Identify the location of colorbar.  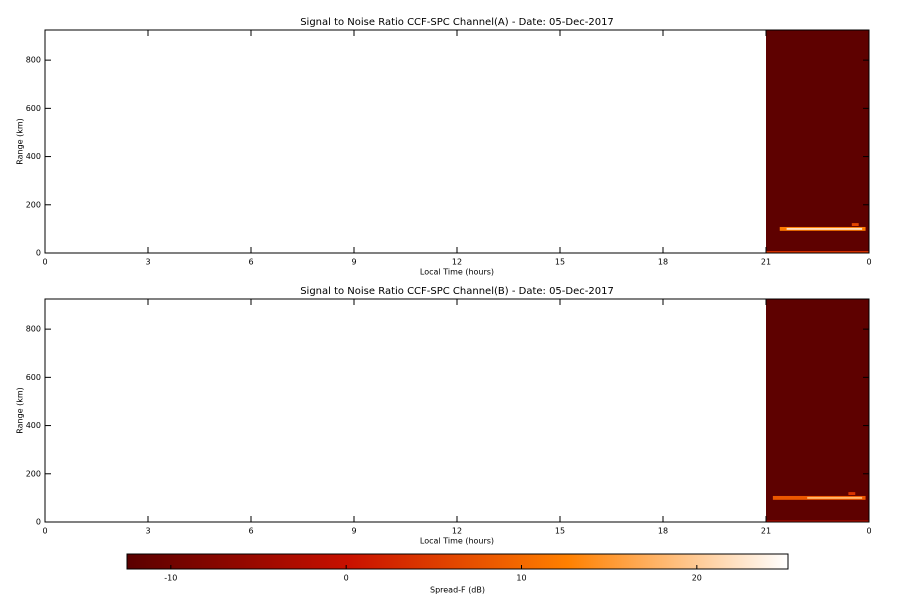
(457, 561).